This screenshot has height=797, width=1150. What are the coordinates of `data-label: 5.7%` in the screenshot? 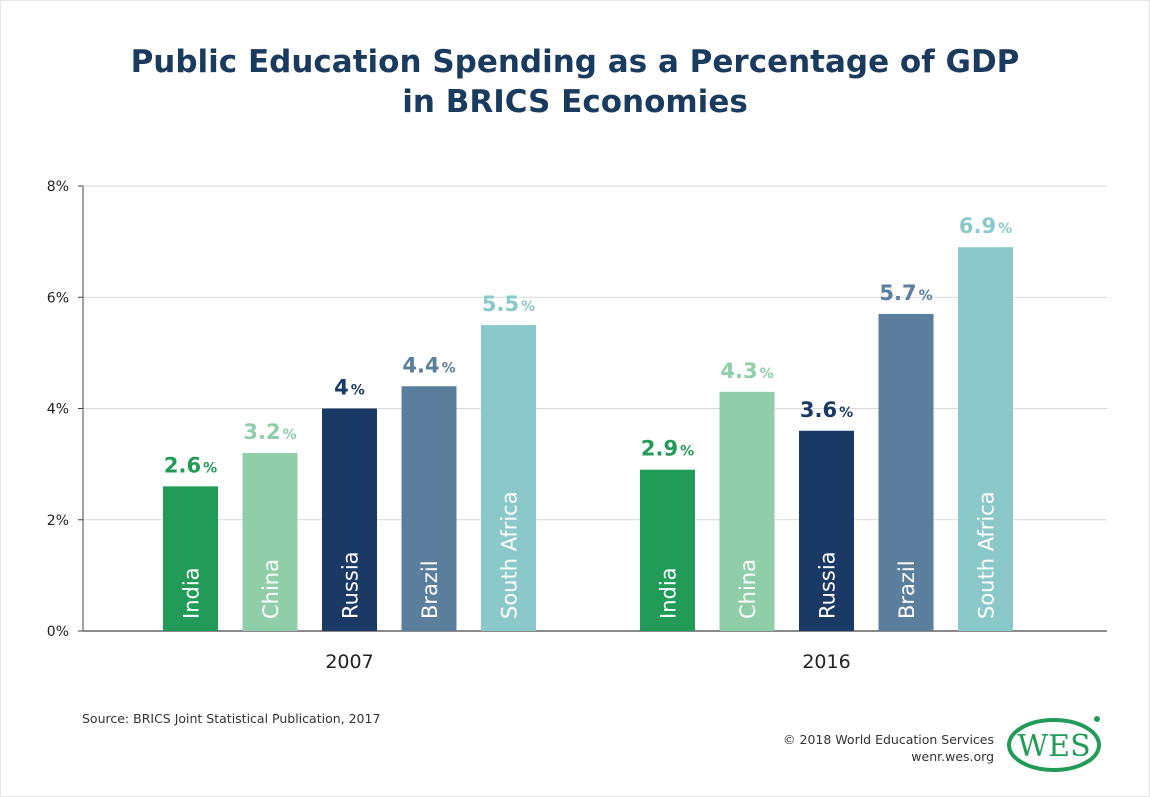 It's located at (905, 293).